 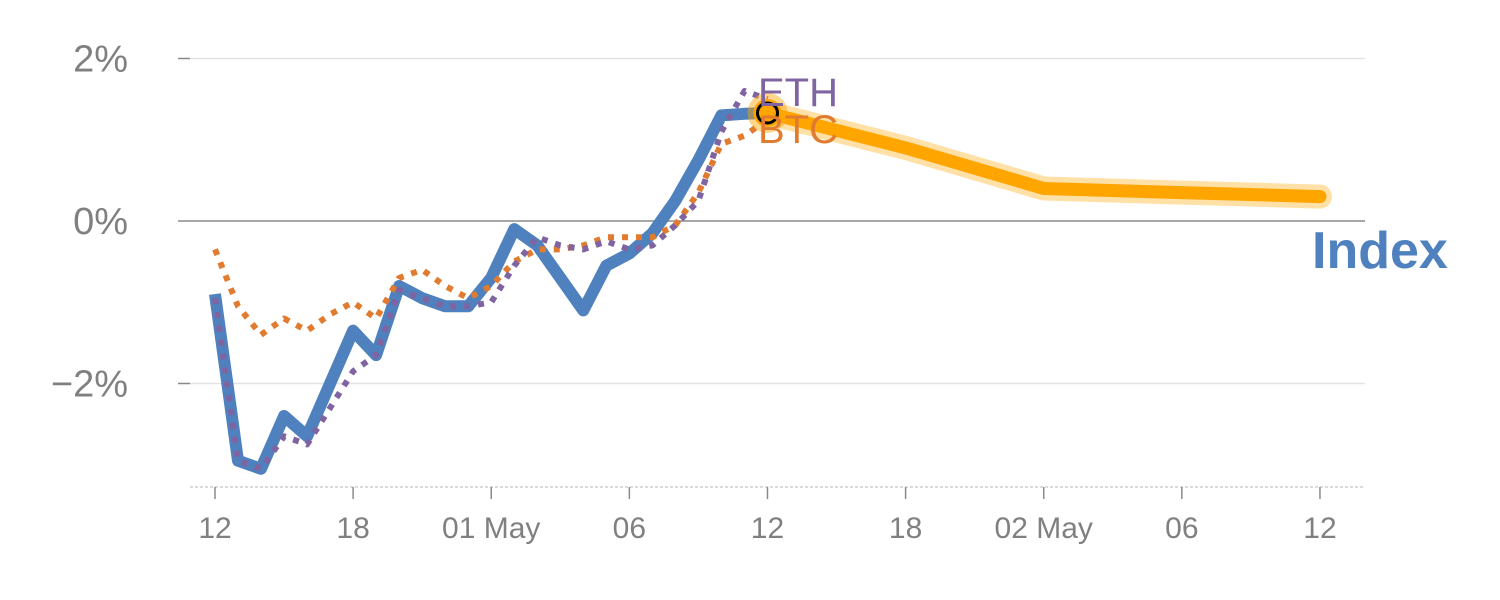 What do you see at coordinates (491, 227) in the screenshot?
I see `series-line-btc` at bounding box center [491, 227].